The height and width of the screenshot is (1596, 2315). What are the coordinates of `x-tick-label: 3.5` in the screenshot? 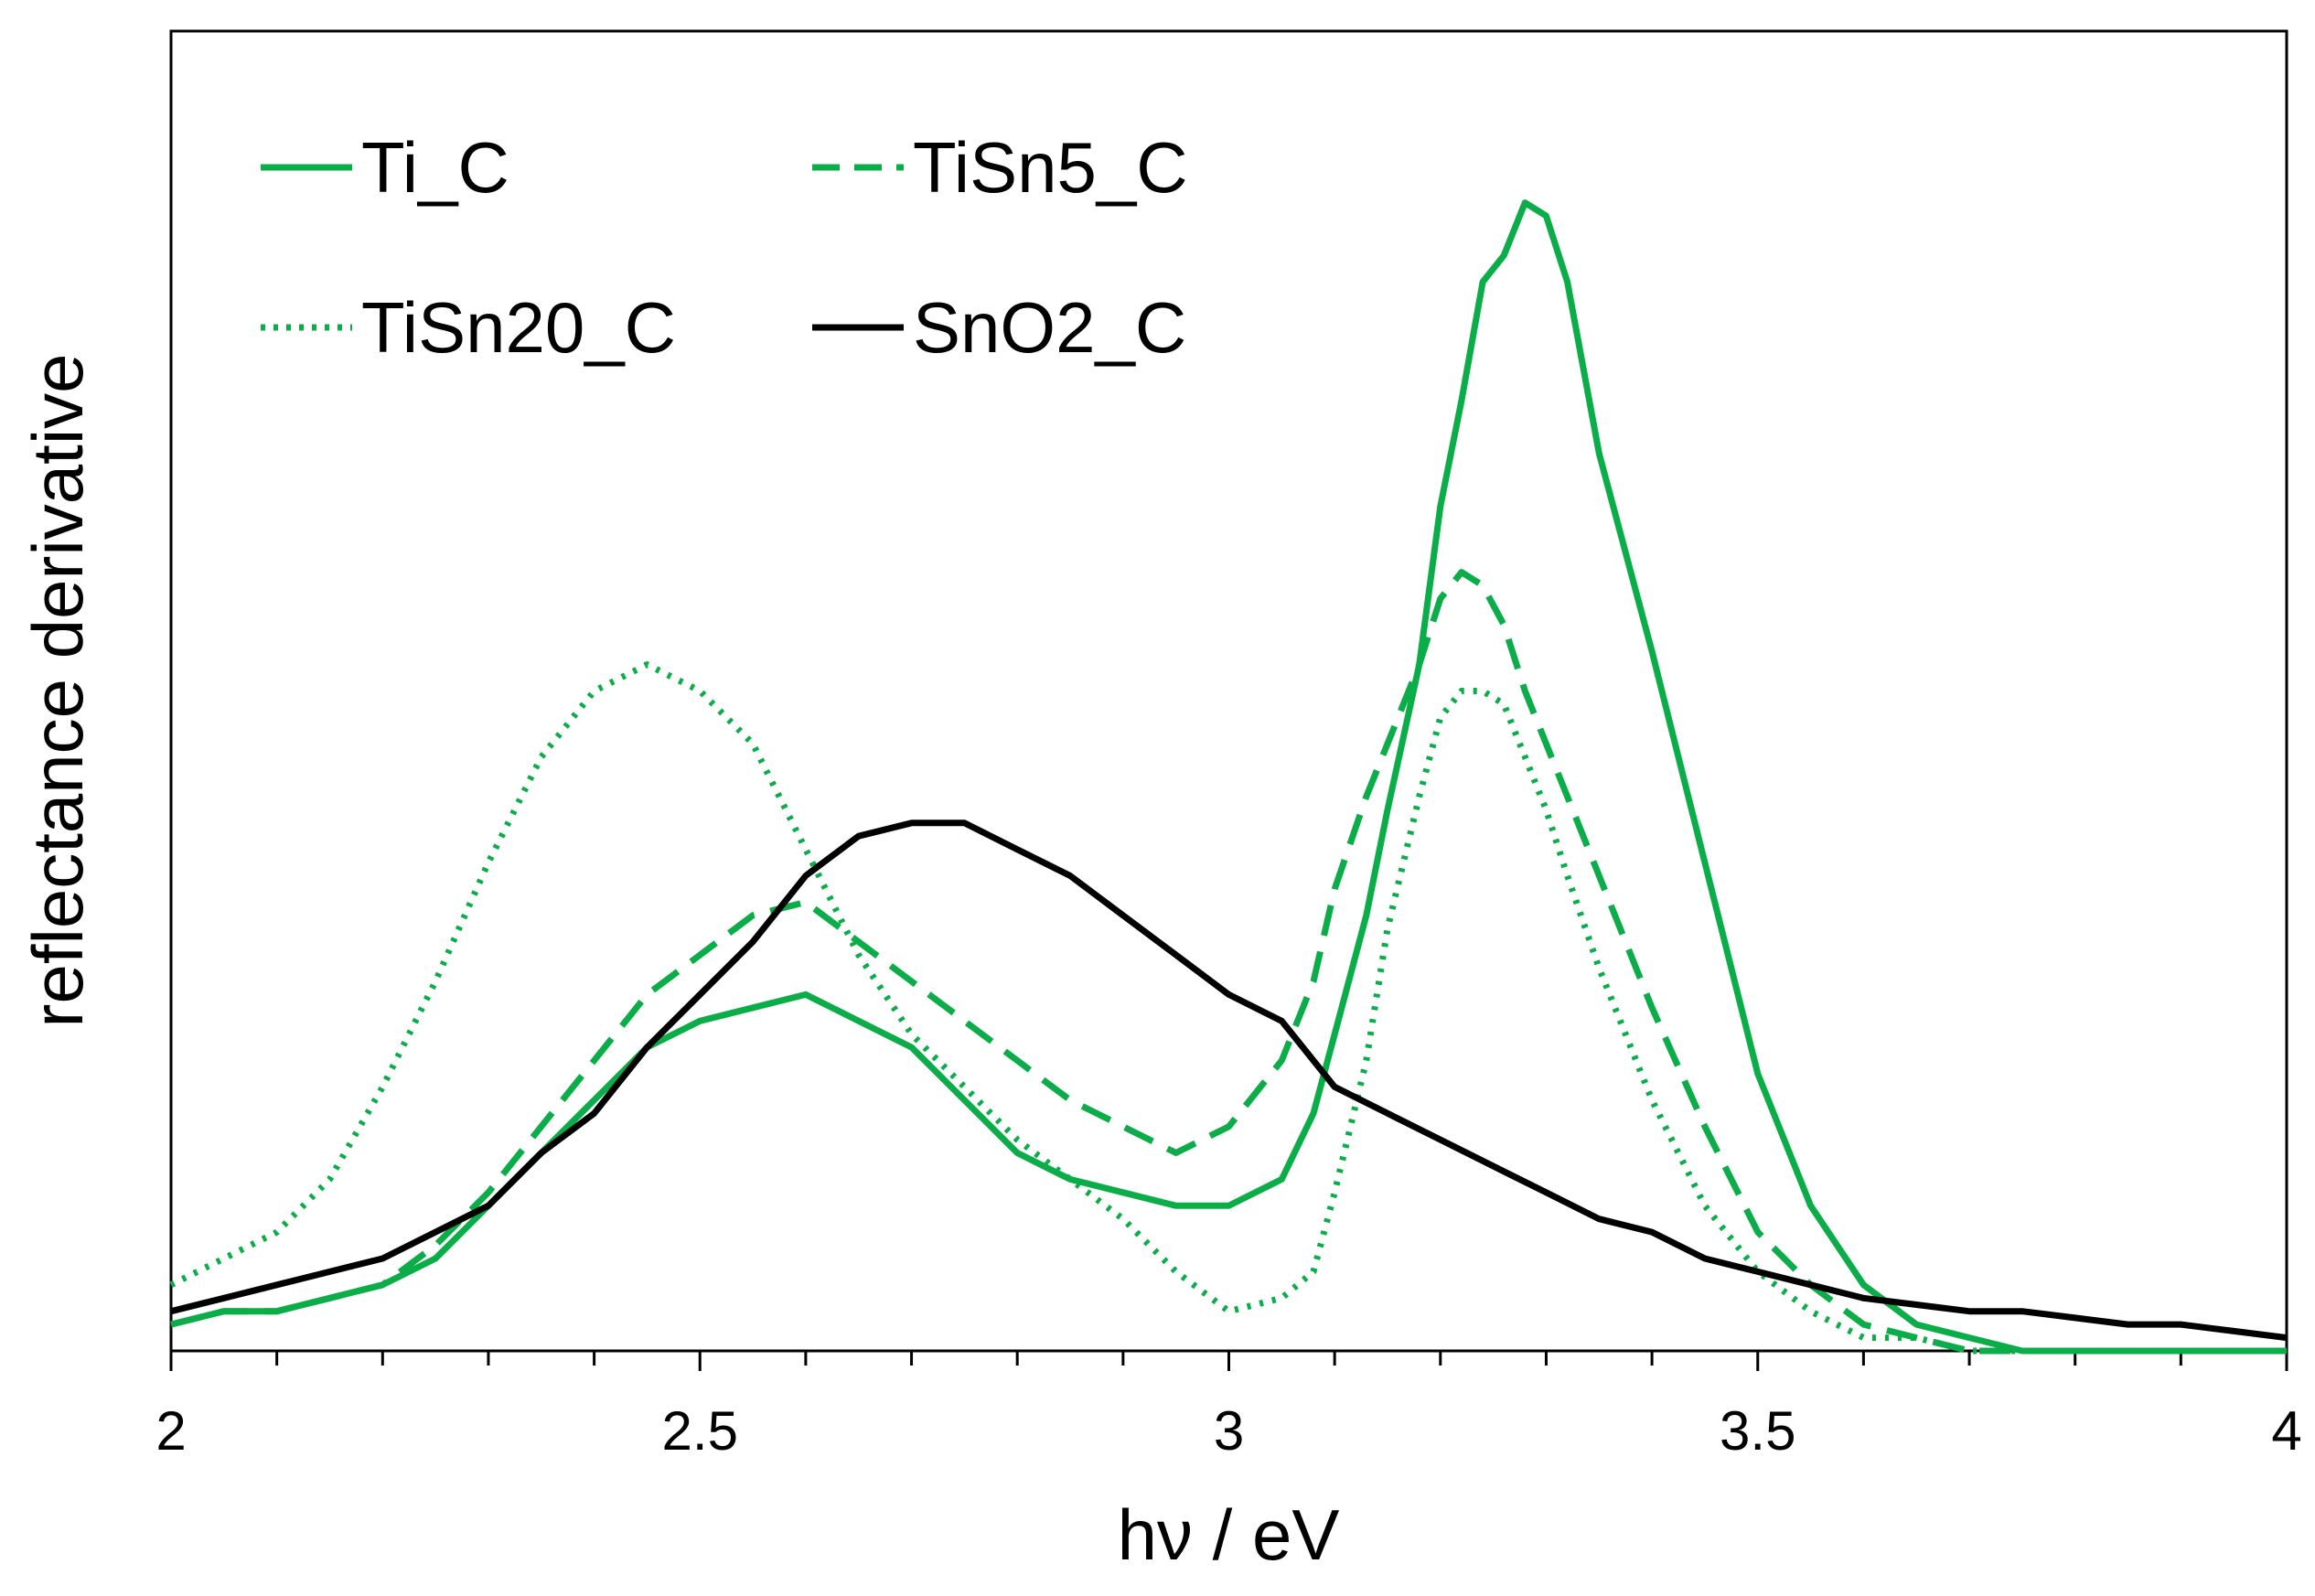 It's located at (1758, 1431).